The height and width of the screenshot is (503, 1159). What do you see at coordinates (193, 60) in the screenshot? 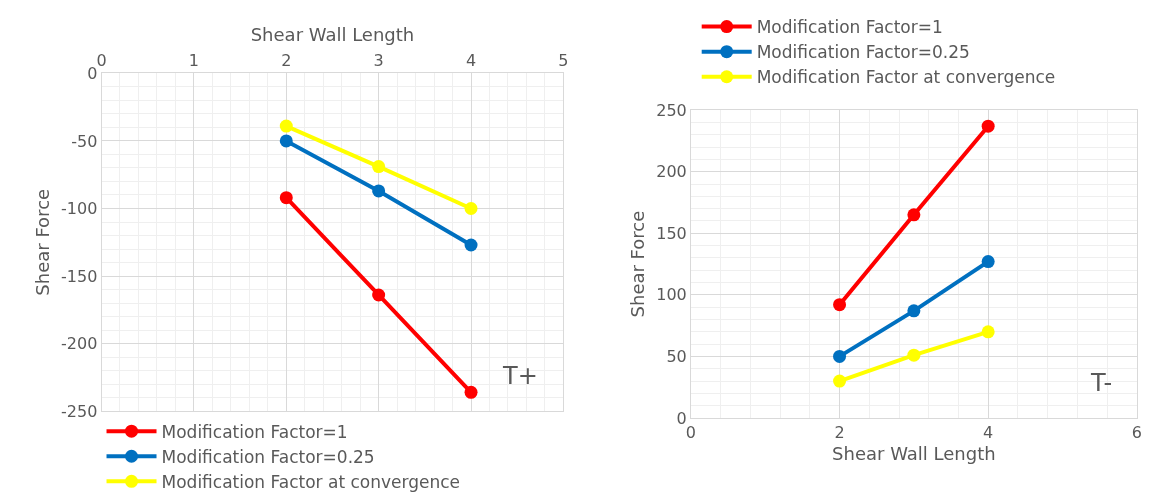
I see `x-tick-label: 1` at bounding box center [193, 60].